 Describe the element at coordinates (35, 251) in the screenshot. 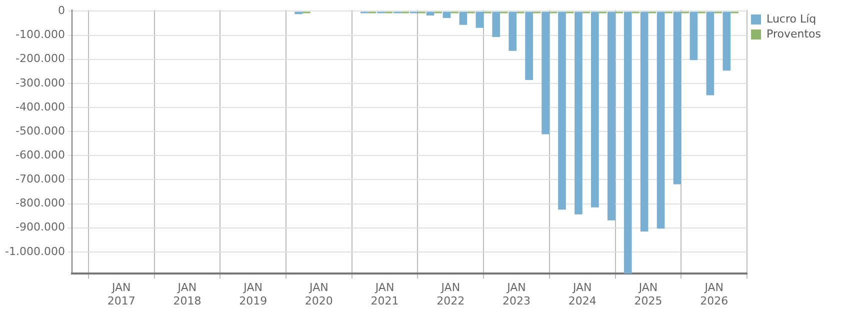

I see `y-tick-label: -1.000.000` at that location.